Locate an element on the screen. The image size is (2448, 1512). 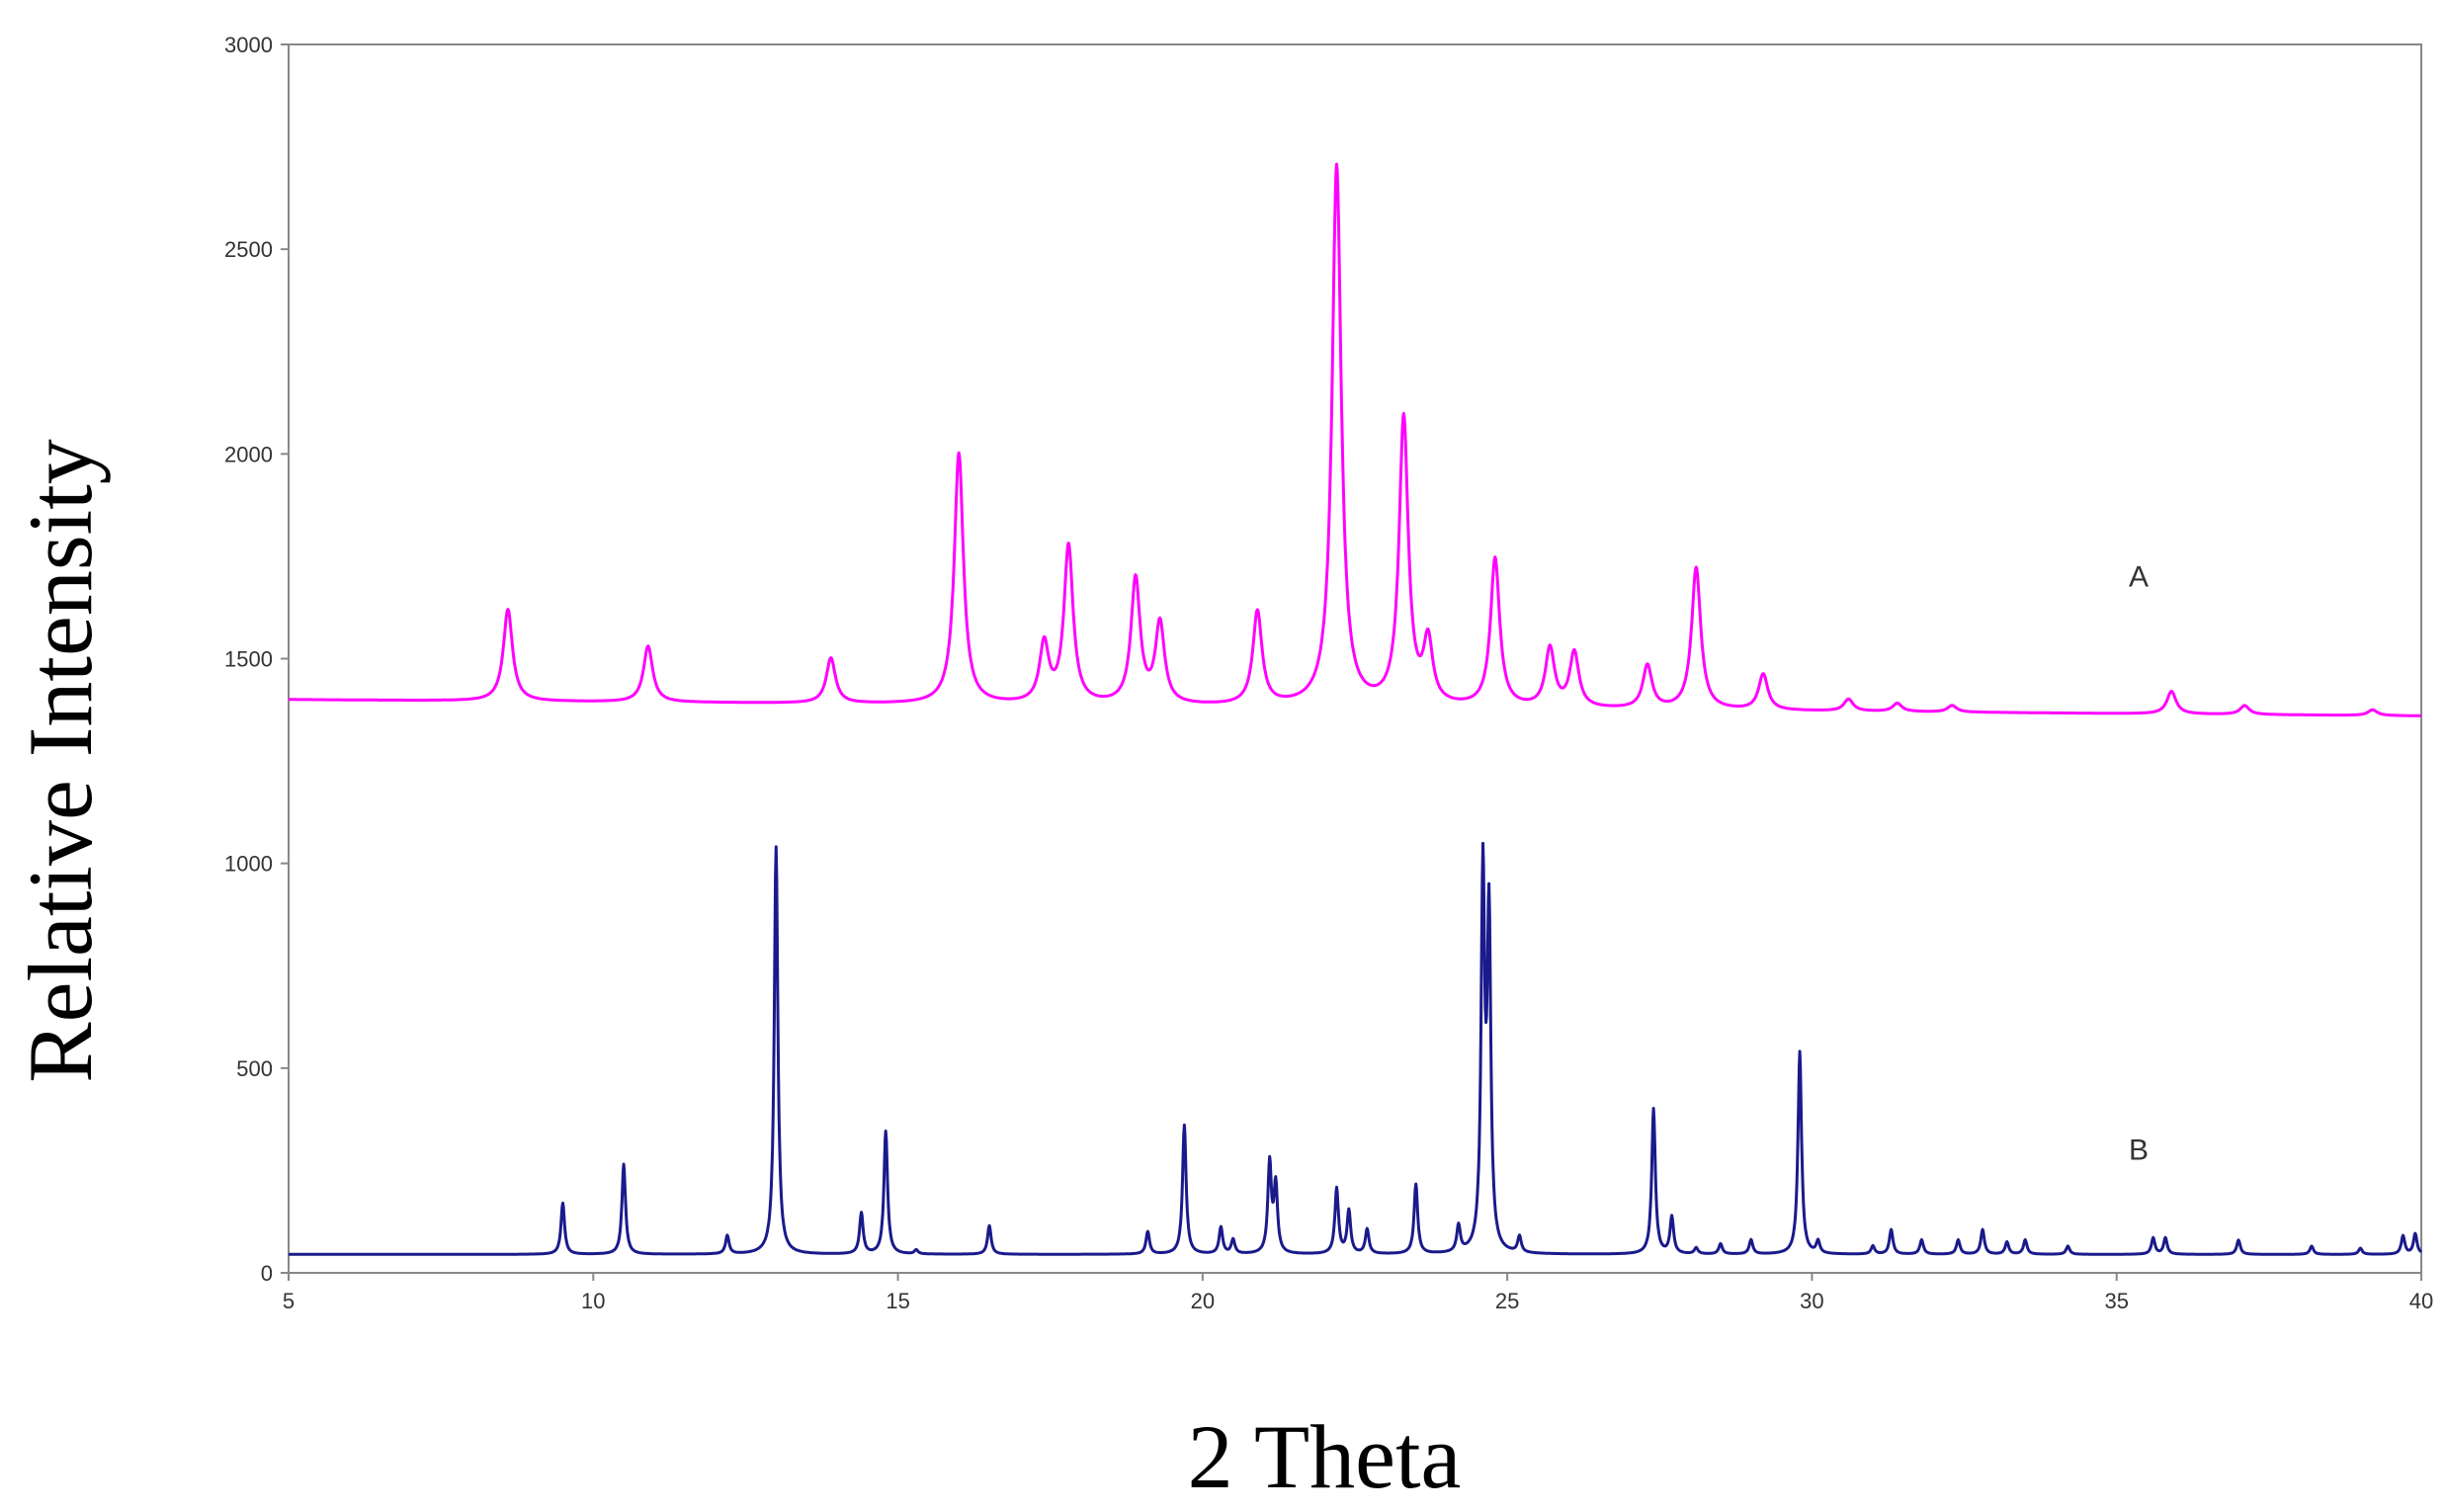
x-tick-label: 10 is located at coordinates (593, 1301).